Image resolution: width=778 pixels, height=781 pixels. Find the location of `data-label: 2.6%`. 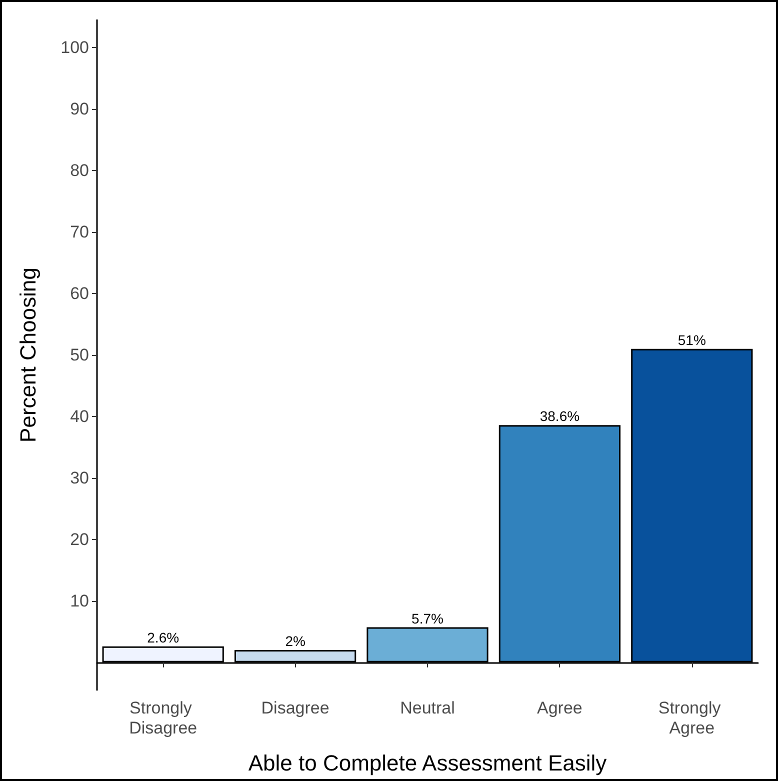

data-label: 2.6% is located at coordinates (163, 637).